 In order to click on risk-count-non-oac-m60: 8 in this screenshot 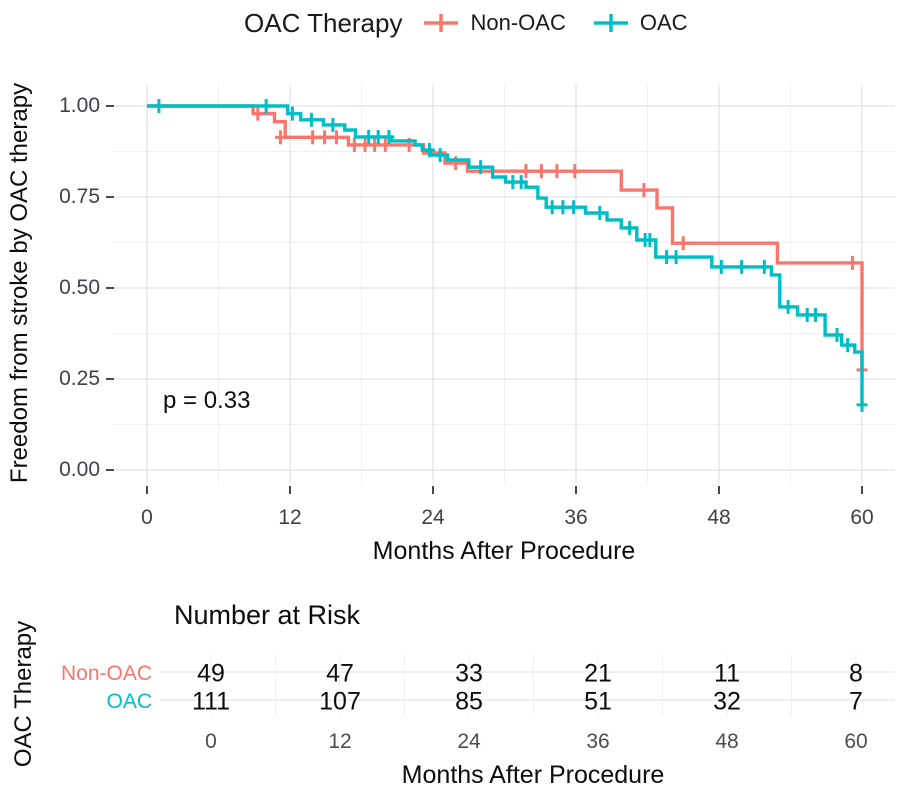, I will do `click(856, 673)`.